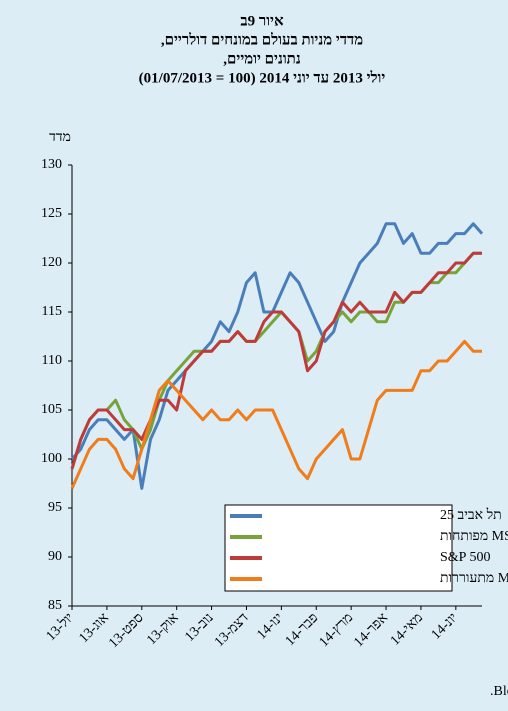 Image resolution: width=508 pixels, height=711 pixels. What do you see at coordinates (52, 360) in the screenshot?
I see `y-tick-label: 110` at bounding box center [52, 360].